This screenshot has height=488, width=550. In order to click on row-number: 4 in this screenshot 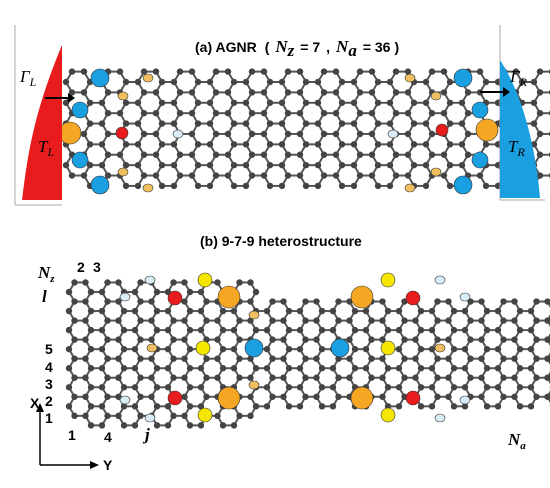, I will do `click(49, 367)`.